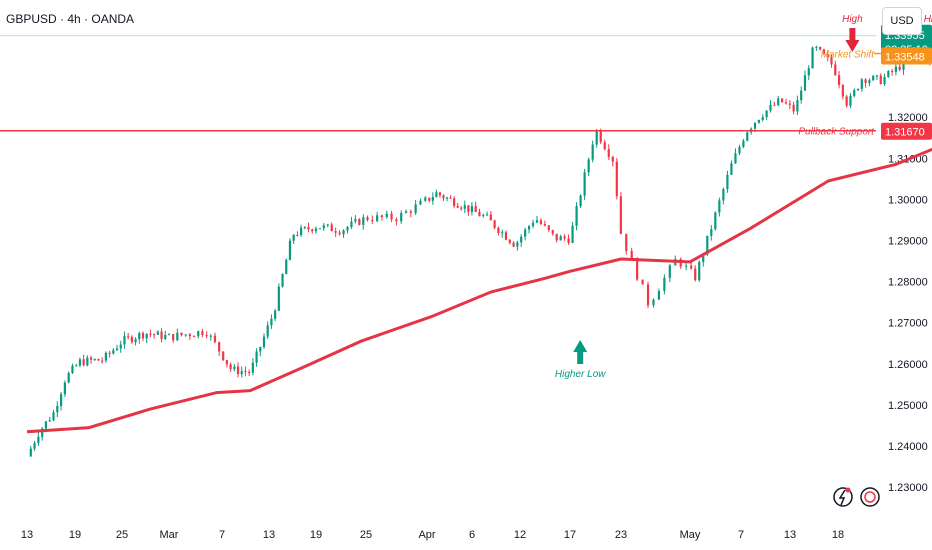 The height and width of the screenshot is (550, 932). I want to click on market-shift-price-value: 1.33548, so click(905, 58).